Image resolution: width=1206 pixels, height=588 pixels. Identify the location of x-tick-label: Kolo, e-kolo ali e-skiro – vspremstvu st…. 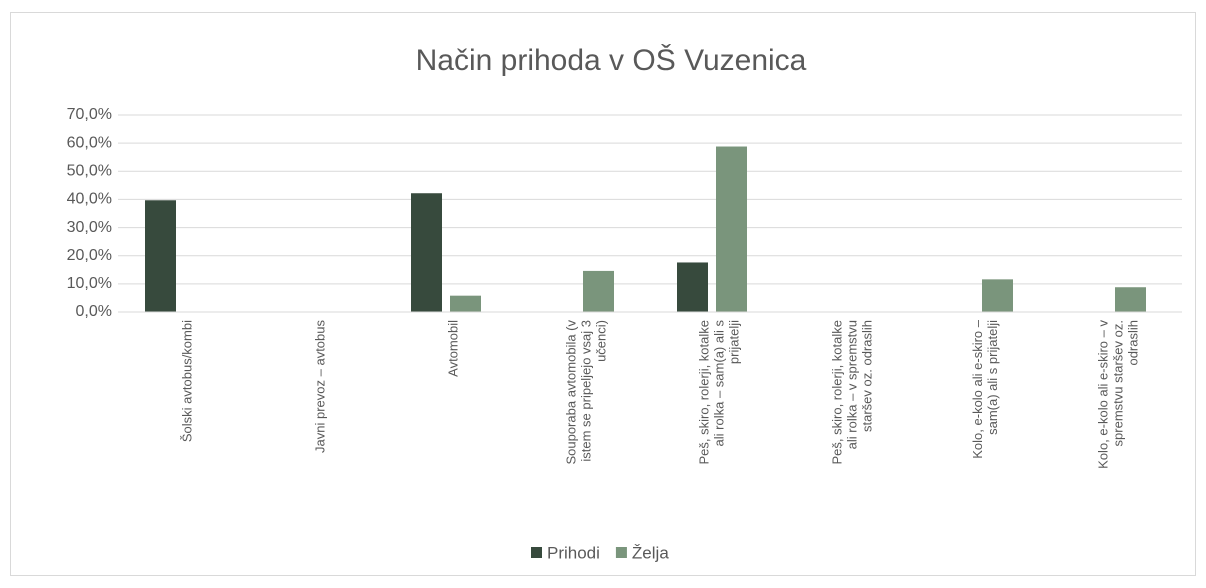
(1118, 394).